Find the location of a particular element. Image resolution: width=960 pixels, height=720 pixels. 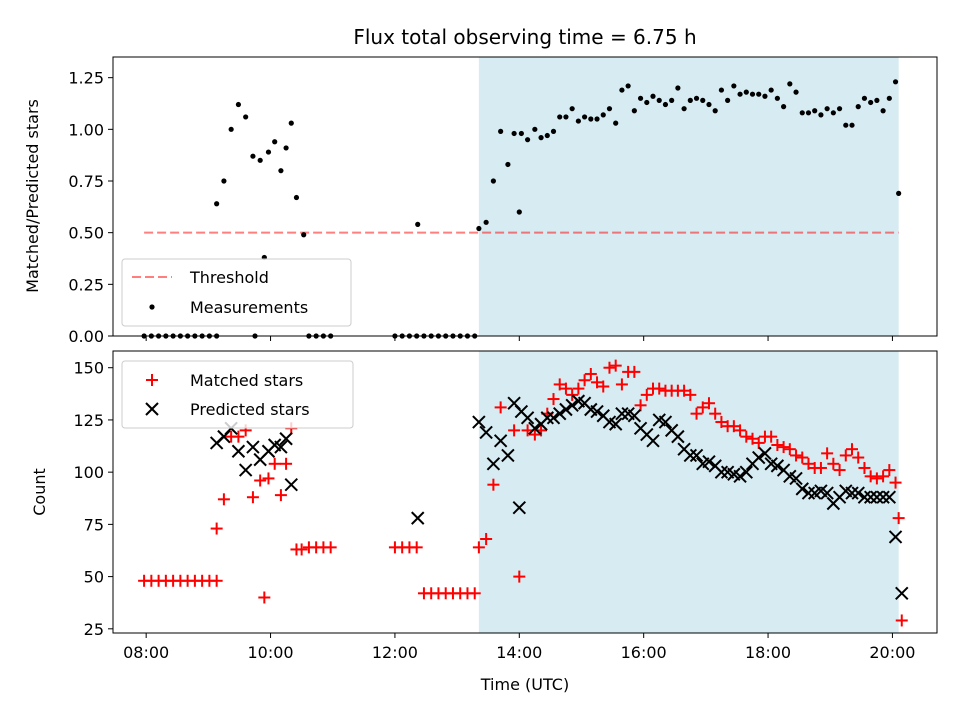

x-tick-label: 12:00 is located at coordinates (395, 652).